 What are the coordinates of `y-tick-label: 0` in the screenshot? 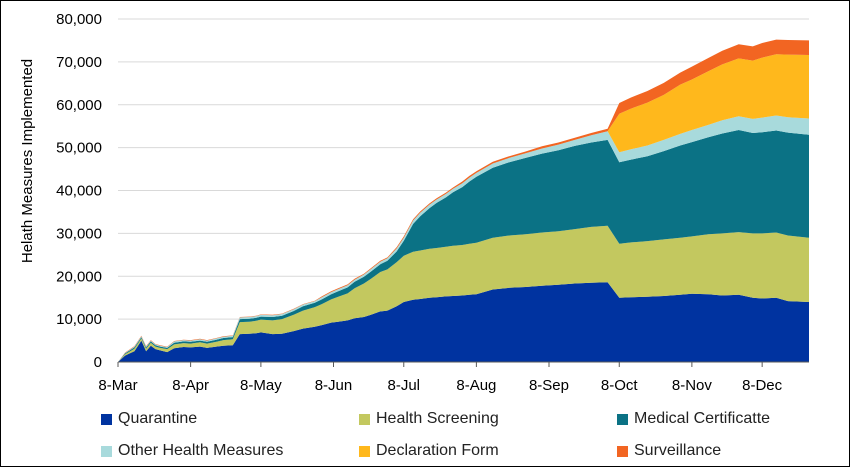 It's located at (98, 362).